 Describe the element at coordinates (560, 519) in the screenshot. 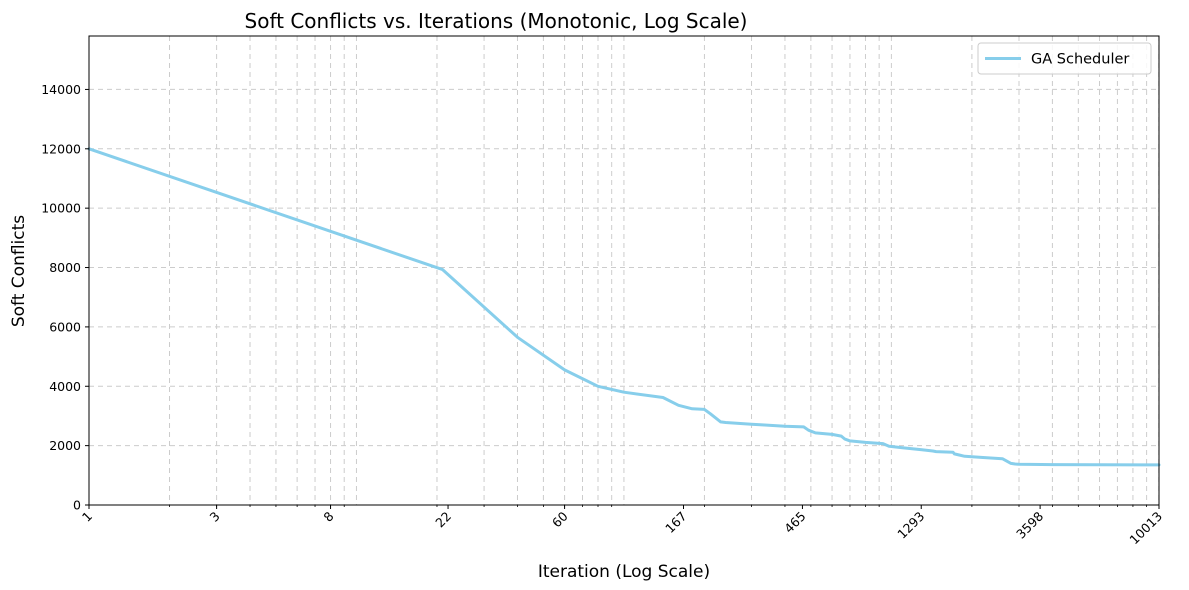

I see `x-tick-label: 60` at that location.